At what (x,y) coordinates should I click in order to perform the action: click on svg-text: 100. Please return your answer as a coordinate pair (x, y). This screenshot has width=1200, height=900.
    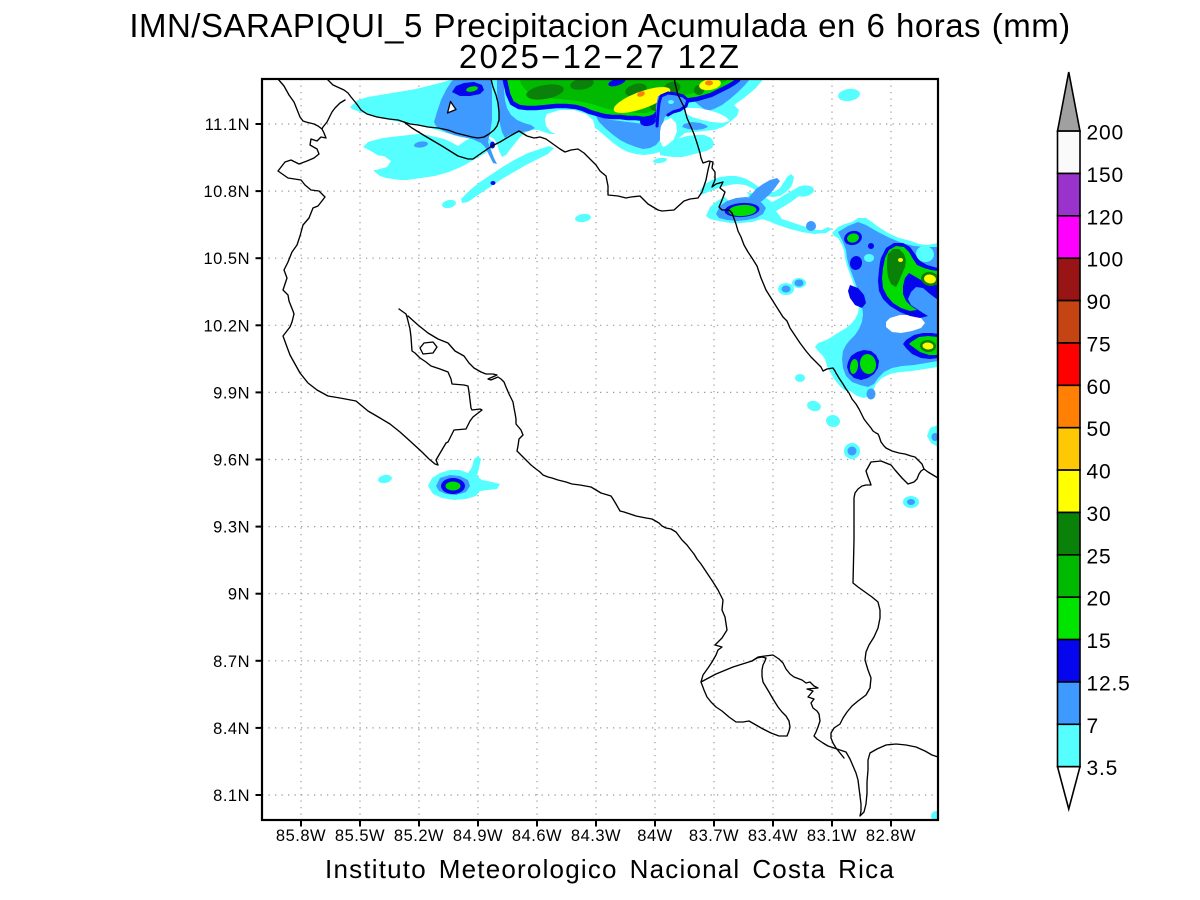
    Looking at the image, I should click on (1105, 260).